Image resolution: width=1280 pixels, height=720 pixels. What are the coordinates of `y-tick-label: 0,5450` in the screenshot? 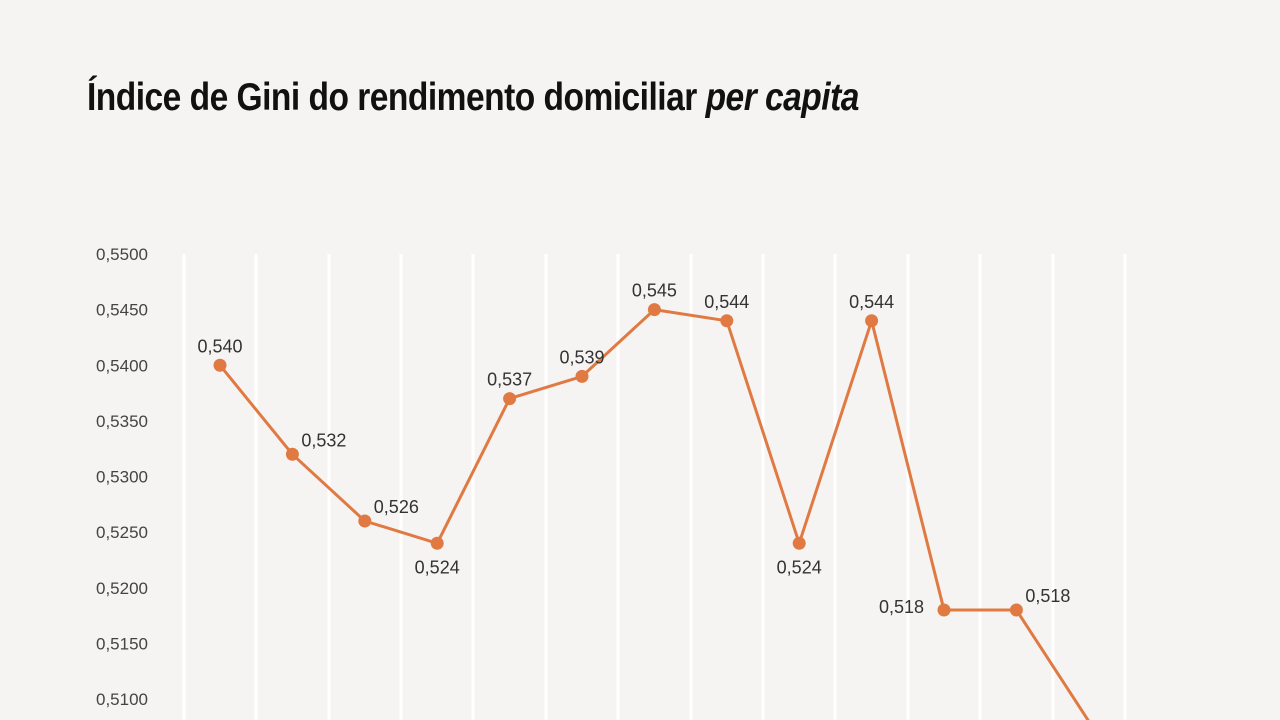 It's located at (122, 310).